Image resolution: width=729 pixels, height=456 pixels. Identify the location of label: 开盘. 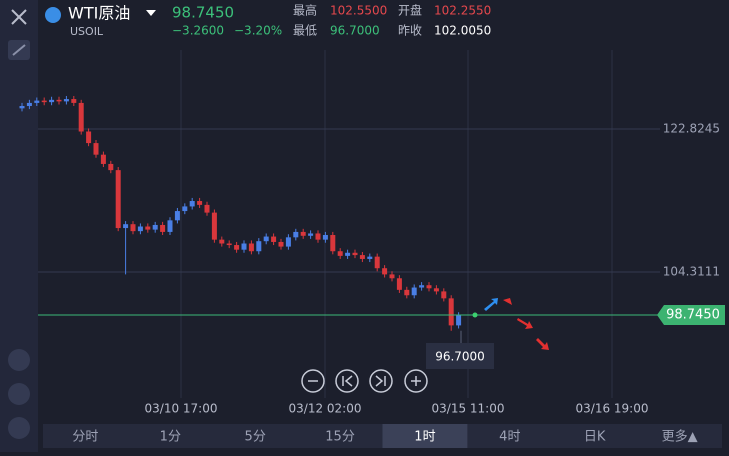
(410, 10).